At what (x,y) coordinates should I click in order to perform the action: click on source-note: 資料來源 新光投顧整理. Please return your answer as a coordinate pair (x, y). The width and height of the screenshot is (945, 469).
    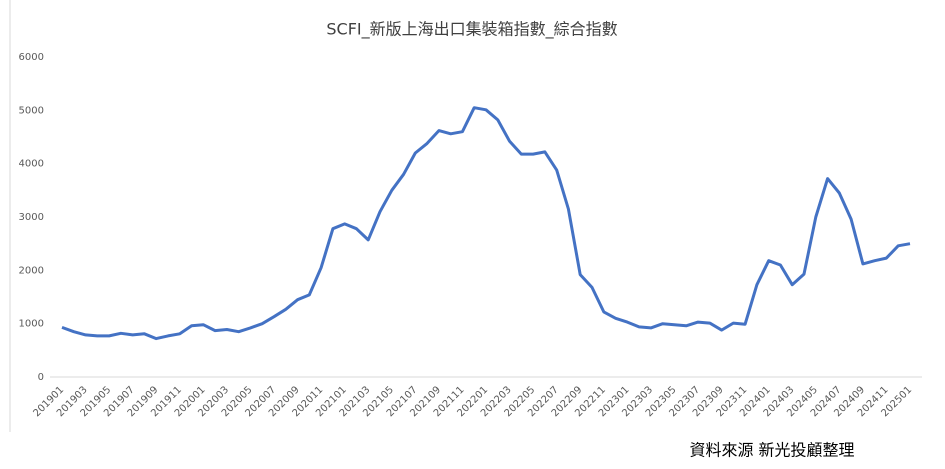
    Looking at the image, I should click on (771, 450).